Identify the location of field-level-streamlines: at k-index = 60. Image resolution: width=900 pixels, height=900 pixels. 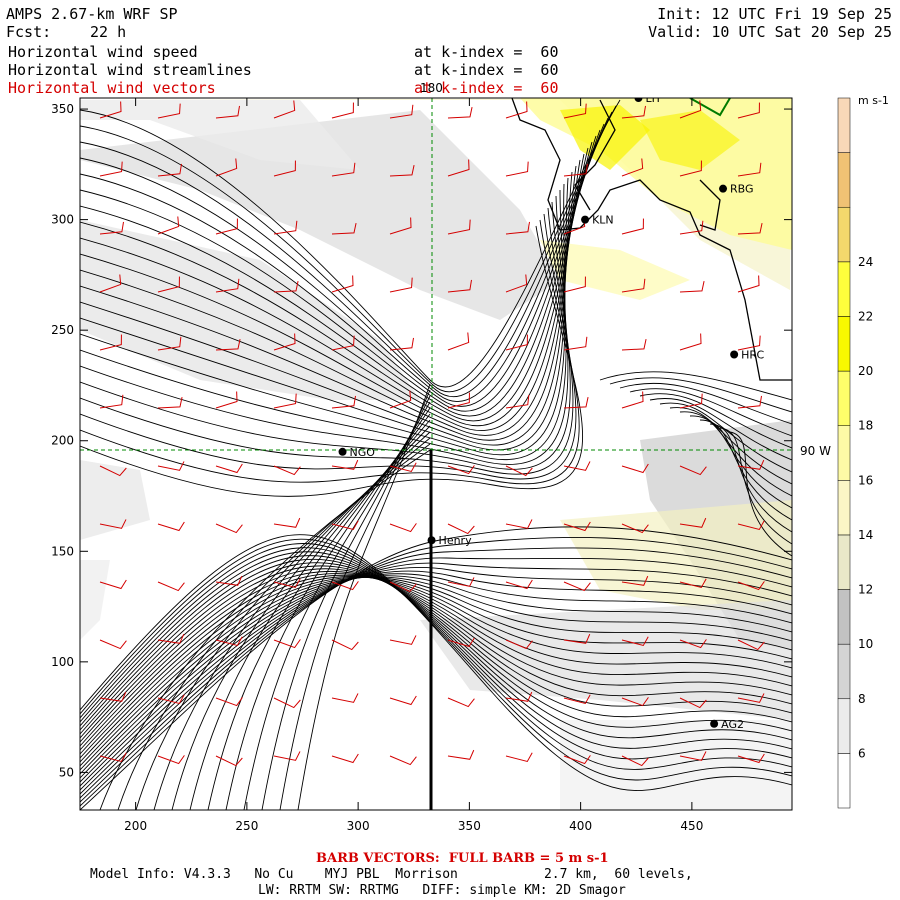
(486, 70).